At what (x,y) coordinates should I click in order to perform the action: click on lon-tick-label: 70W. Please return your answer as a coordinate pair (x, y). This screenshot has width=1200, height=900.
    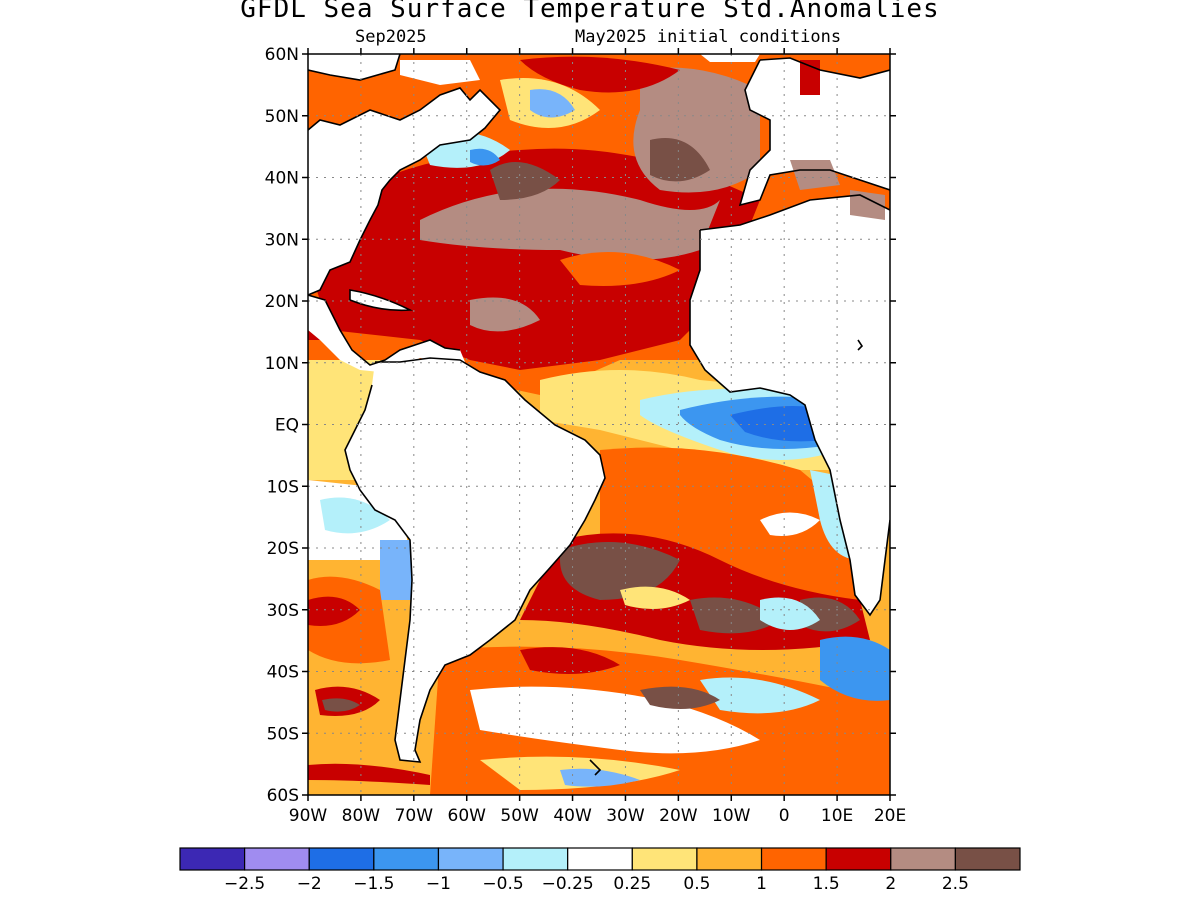
    Looking at the image, I should click on (414, 816).